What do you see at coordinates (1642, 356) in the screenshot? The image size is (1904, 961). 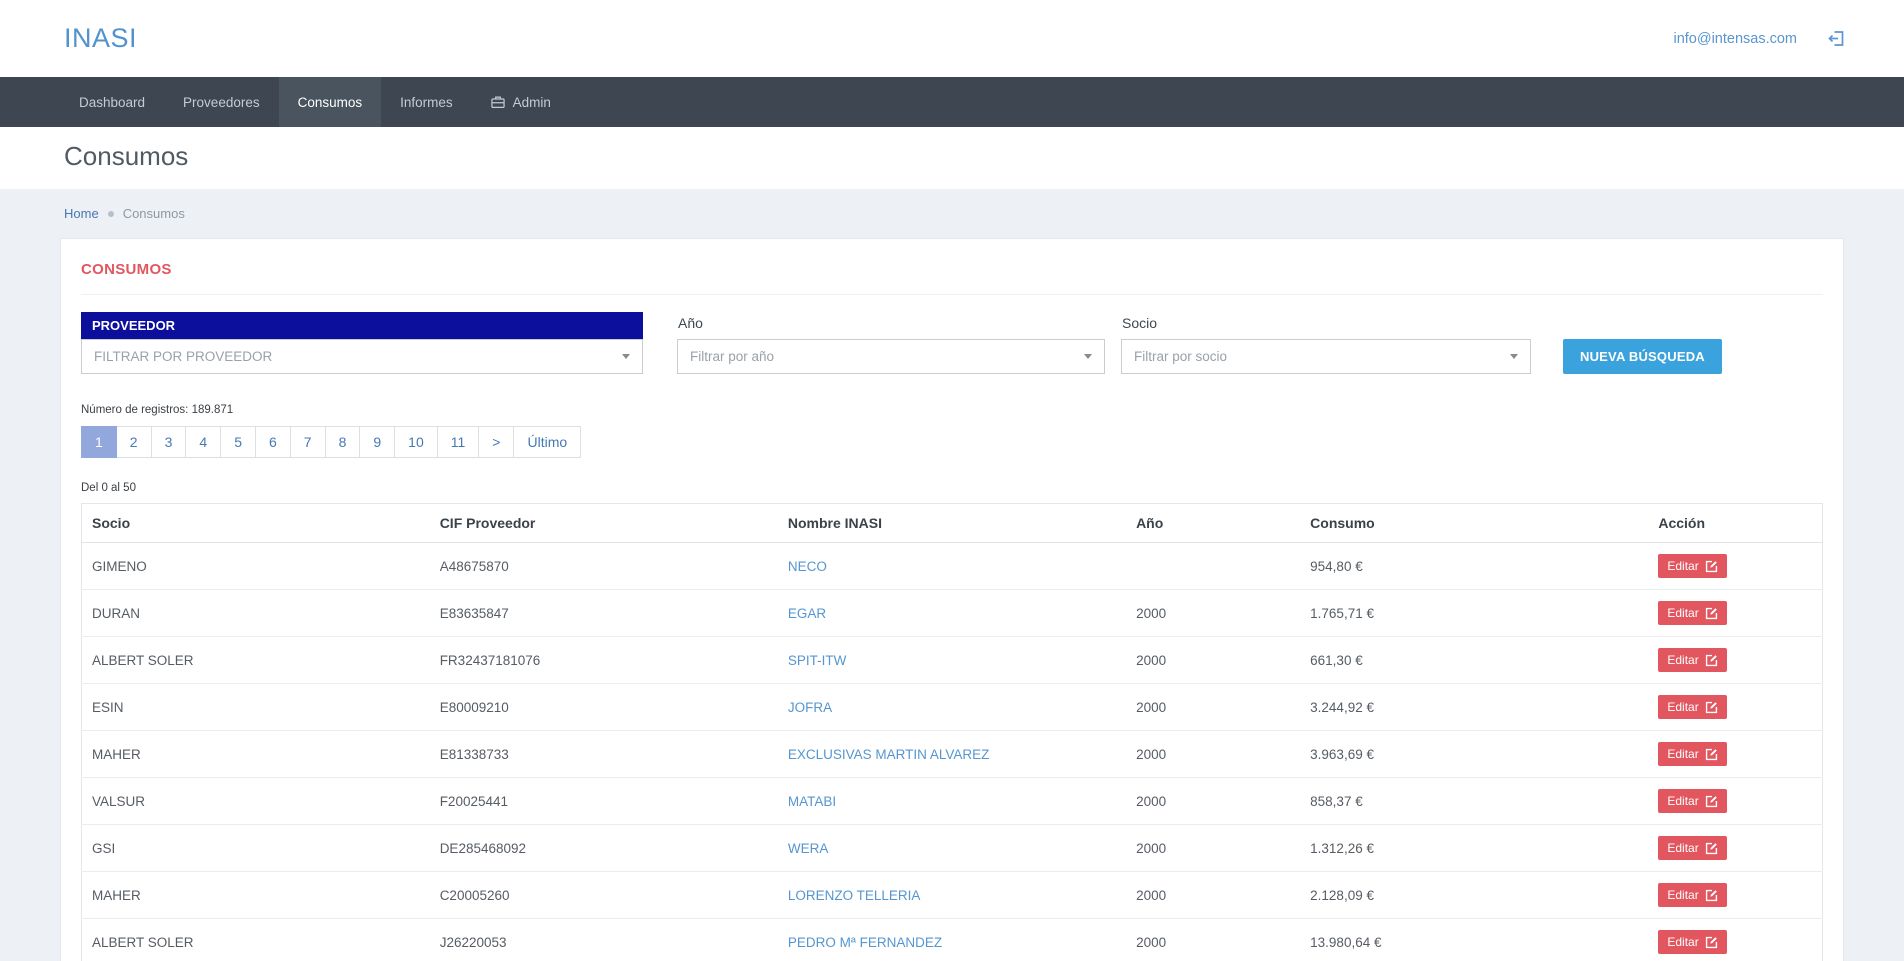 I see `nueva-busqueda-button: NUEVA BÚSQUEDA` at bounding box center [1642, 356].